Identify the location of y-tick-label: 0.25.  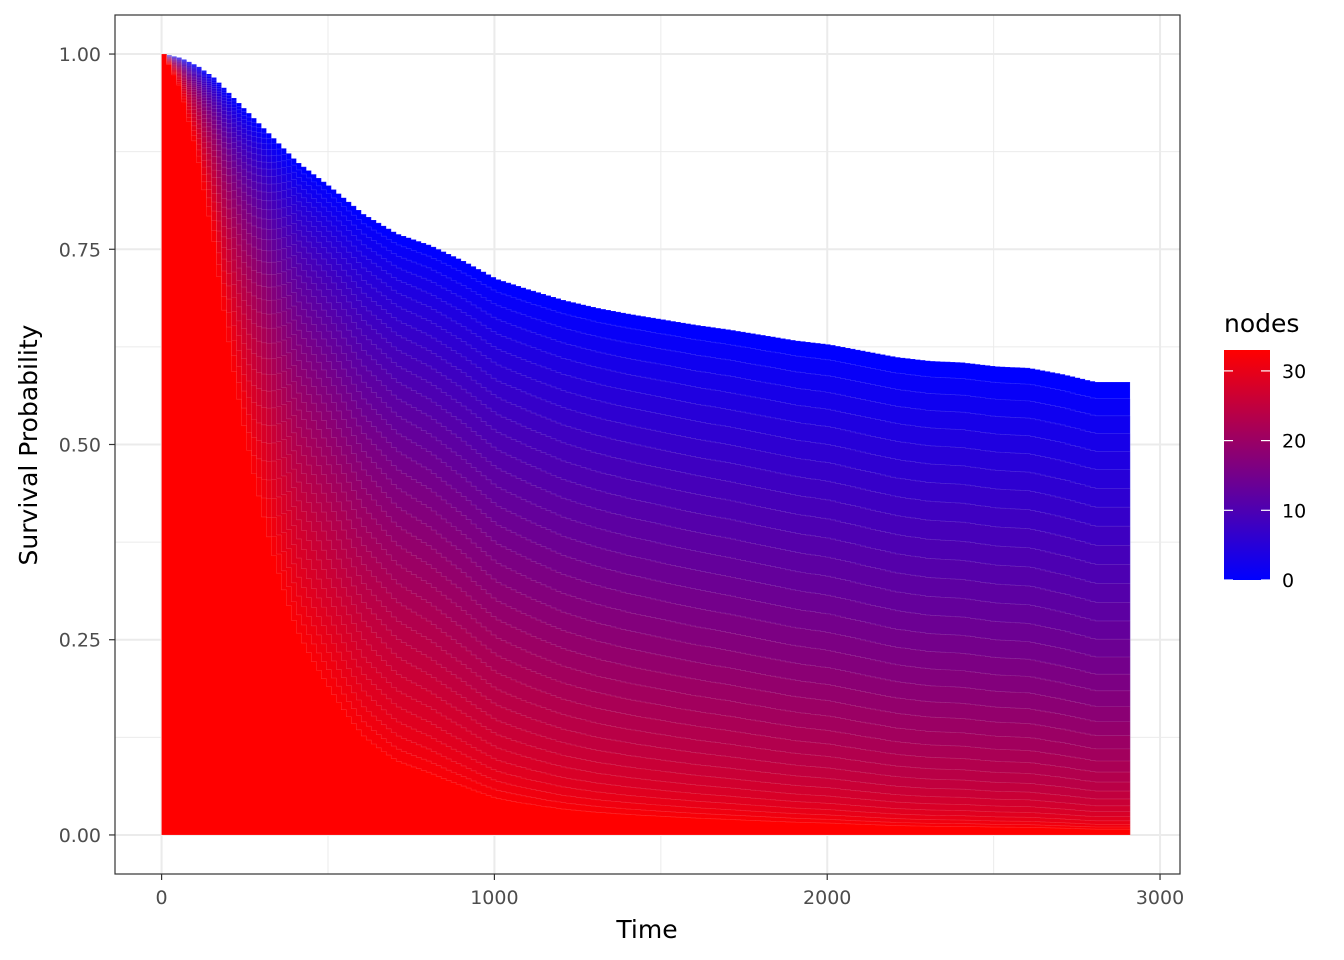
(80, 641).